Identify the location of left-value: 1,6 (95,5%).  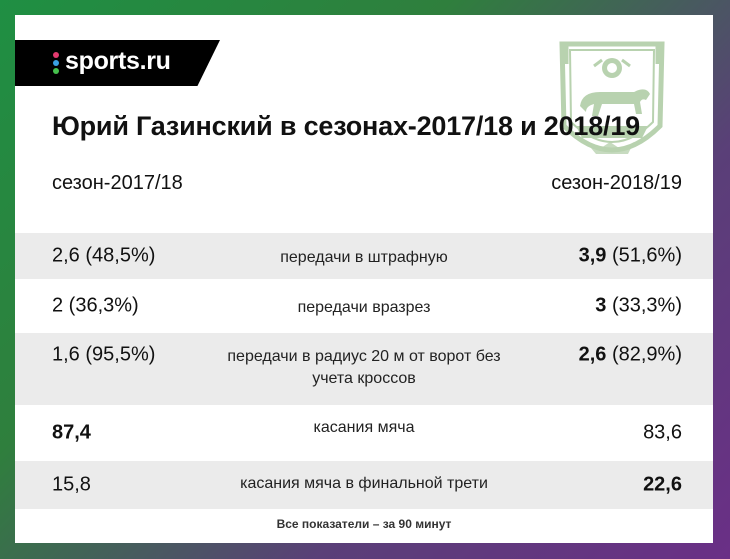
(104, 354).